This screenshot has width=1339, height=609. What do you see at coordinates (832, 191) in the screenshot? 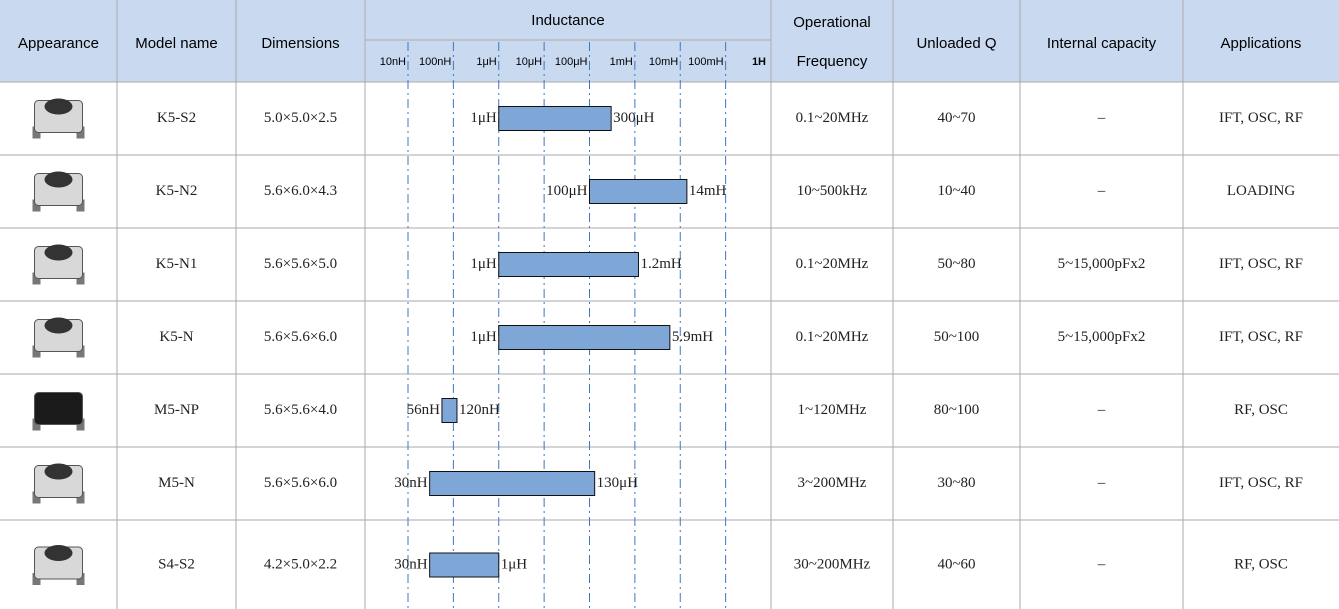
I see `cell: 10~500kHz` at bounding box center [832, 191].